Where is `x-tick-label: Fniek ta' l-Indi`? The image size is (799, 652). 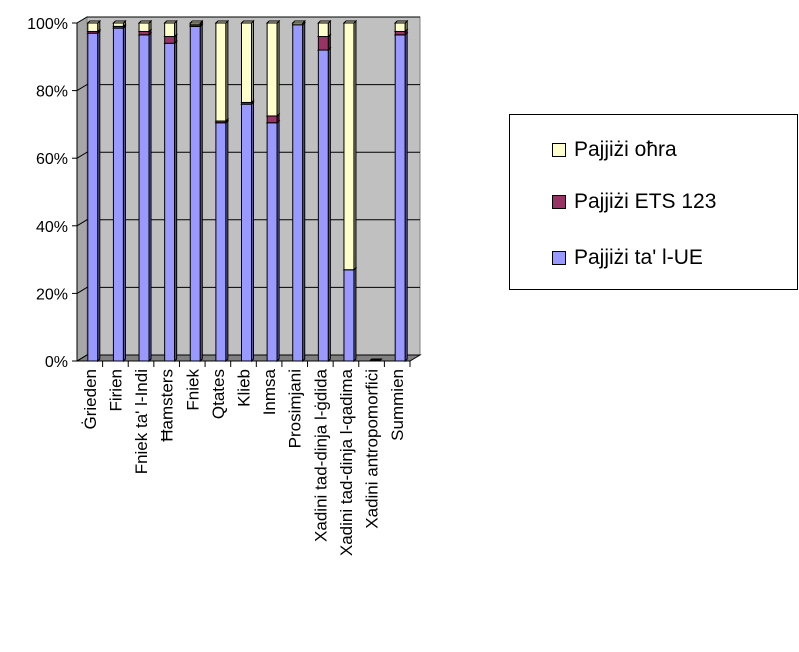 x-tick-label: Fniek ta' l-Indi is located at coordinates (141, 421).